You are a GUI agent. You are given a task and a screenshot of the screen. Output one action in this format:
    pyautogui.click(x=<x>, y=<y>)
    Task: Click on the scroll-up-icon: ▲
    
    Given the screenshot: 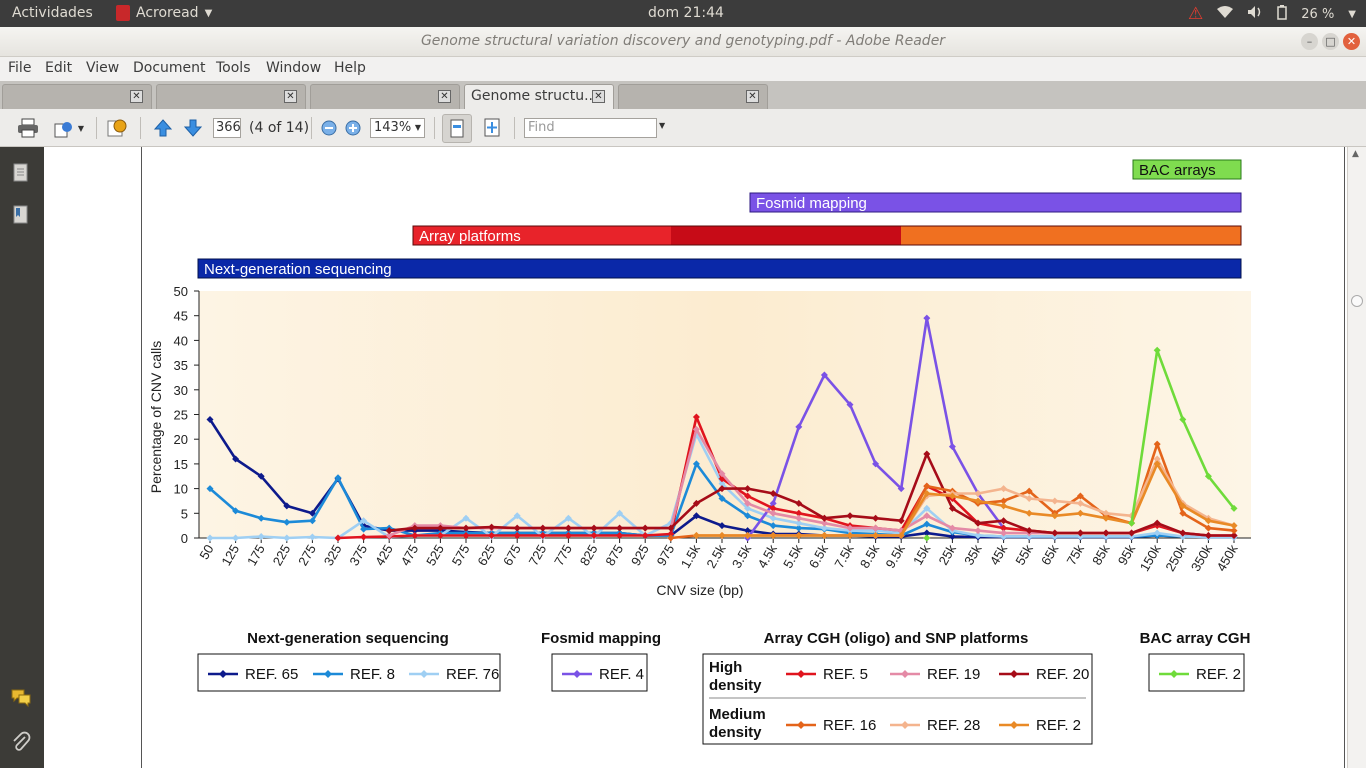 What is the action you would take?
    pyautogui.click(x=1355, y=154)
    